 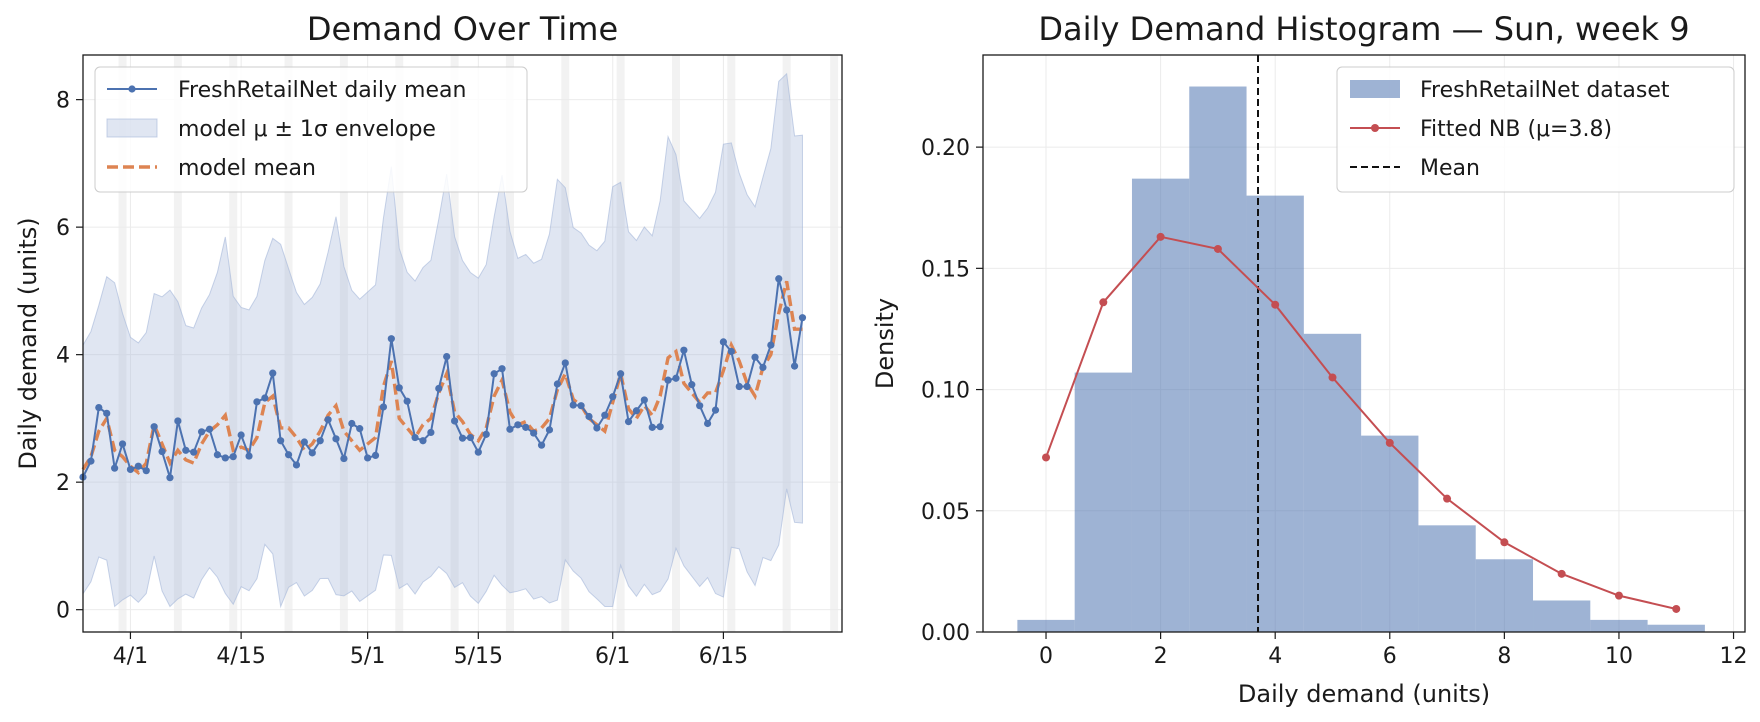 What do you see at coordinates (130, 656) in the screenshot?
I see `x-tick-label: 4/1` at bounding box center [130, 656].